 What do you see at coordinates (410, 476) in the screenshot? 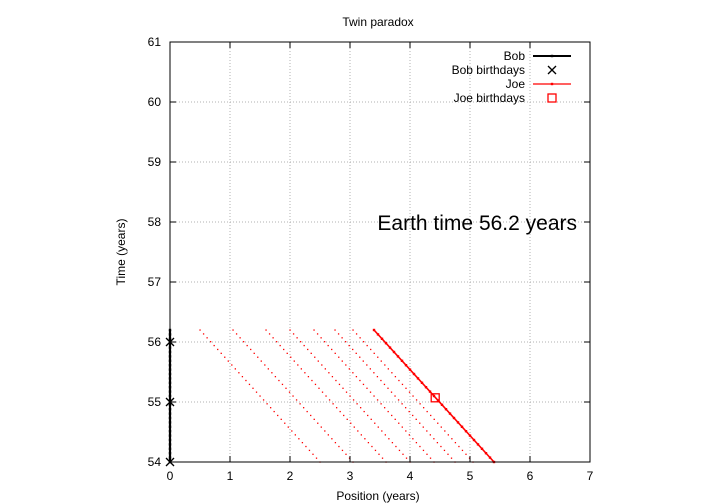
I see `x-tick-label: 4` at bounding box center [410, 476].